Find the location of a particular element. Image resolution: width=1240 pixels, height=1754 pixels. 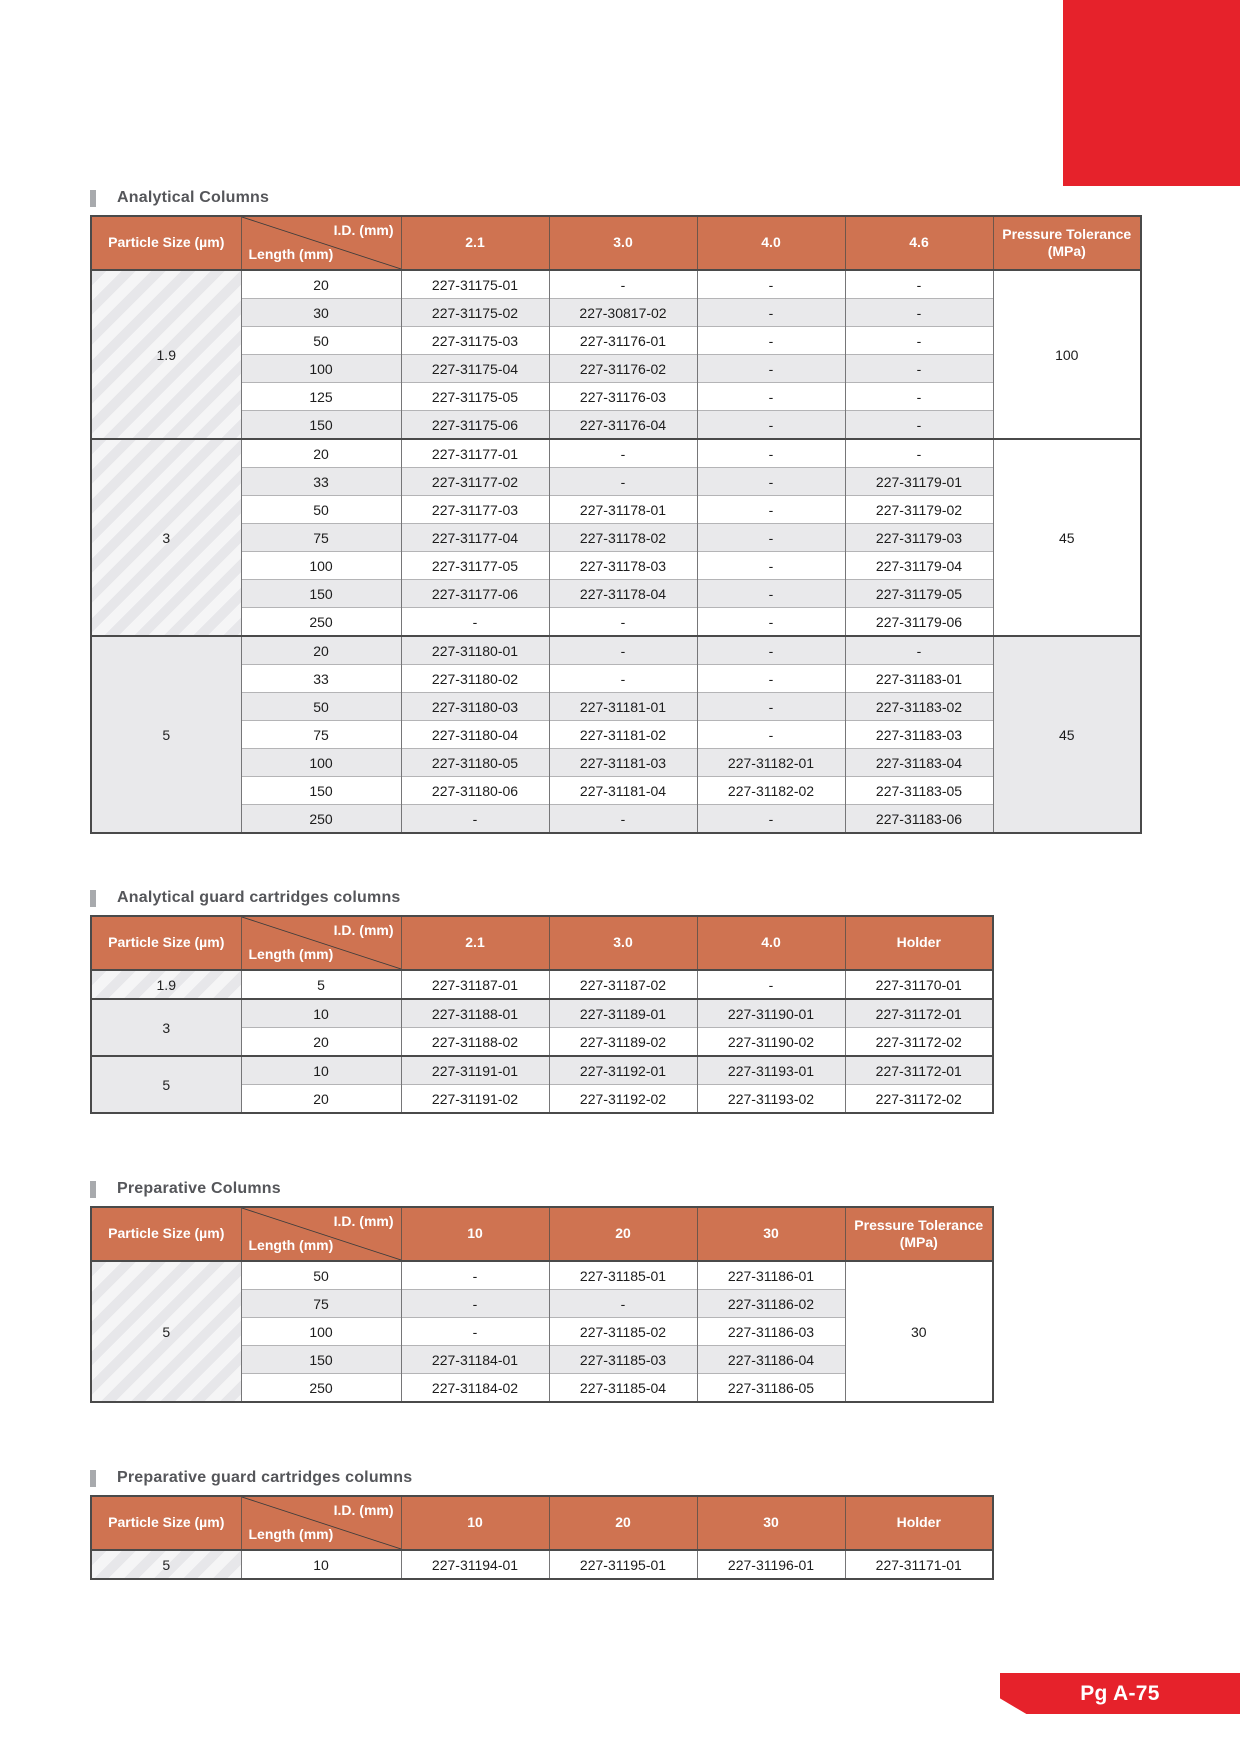

merged-value-cell: 100 is located at coordinates (1067, 354).